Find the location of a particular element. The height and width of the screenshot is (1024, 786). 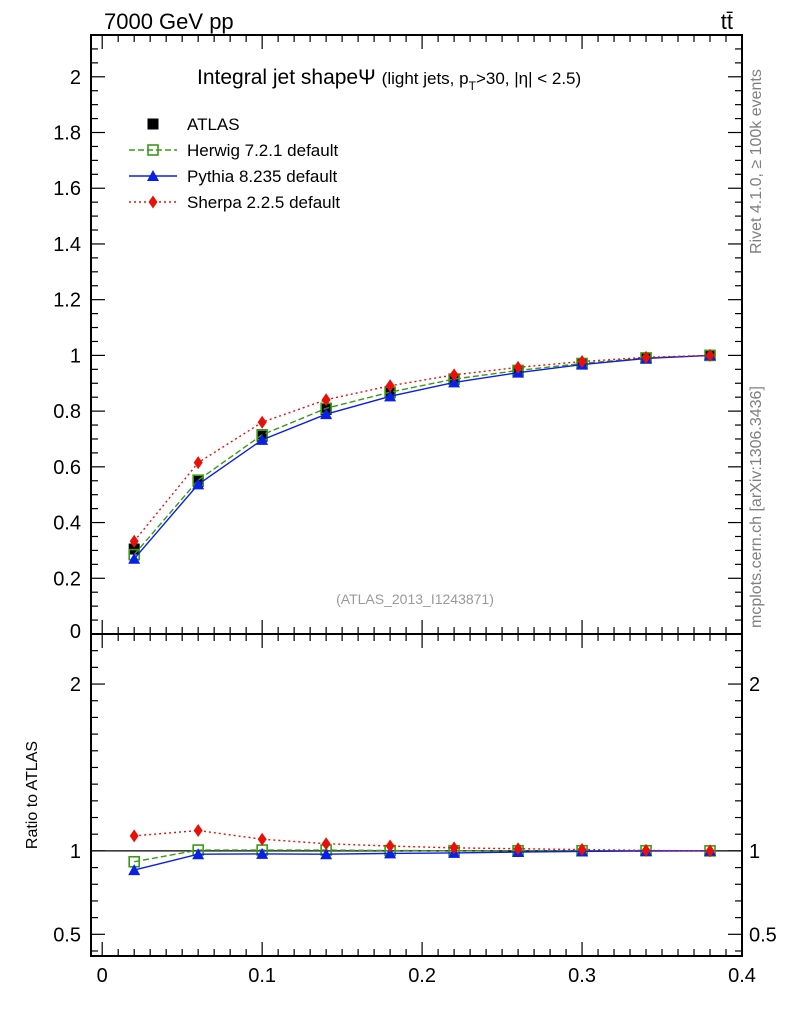

ratio-y-tick-label-left: 1 is located at coordinates (75, 852).